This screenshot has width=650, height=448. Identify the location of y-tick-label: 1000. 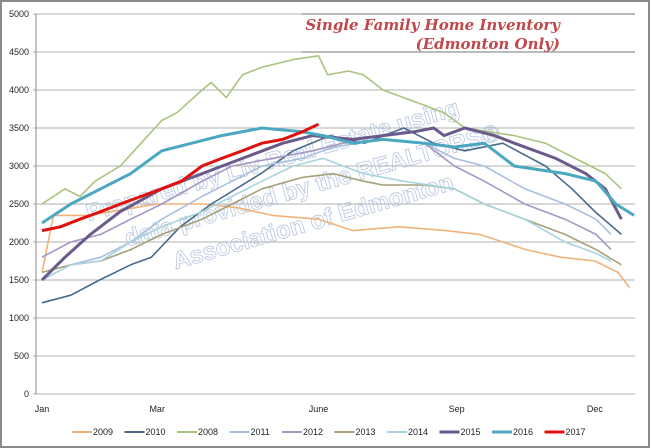
(19, 318).